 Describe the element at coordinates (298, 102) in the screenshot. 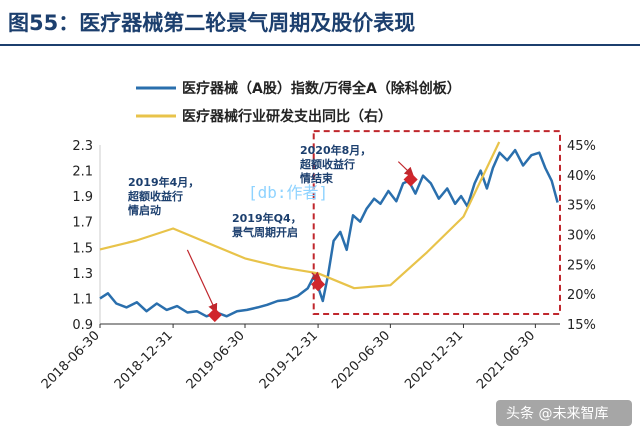

I see `legend: 医疗器械（A股）指数/万得全A（除科创板） 医疗器械行业研发支出同比（右）` at that location.